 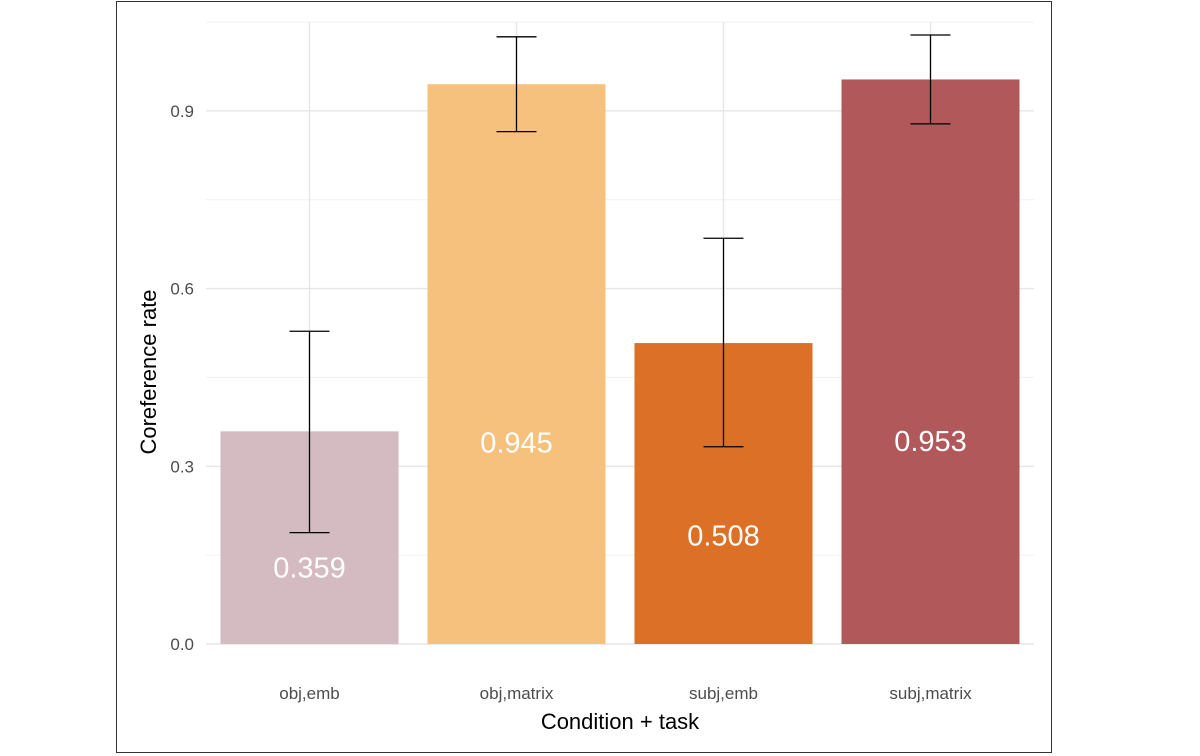 I want to click on y-tick-label: 0.6, so click(x=182, y=289).